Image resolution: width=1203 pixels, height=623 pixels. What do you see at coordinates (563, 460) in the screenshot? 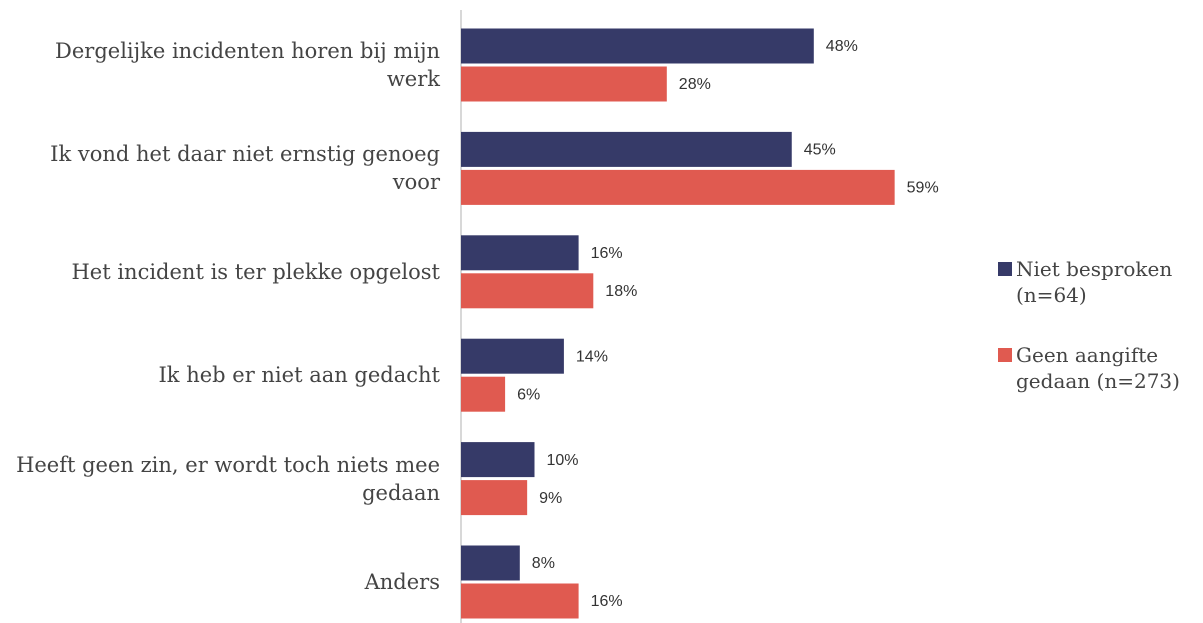
I see `value-label: 10%` at bounding box center [563, 460].